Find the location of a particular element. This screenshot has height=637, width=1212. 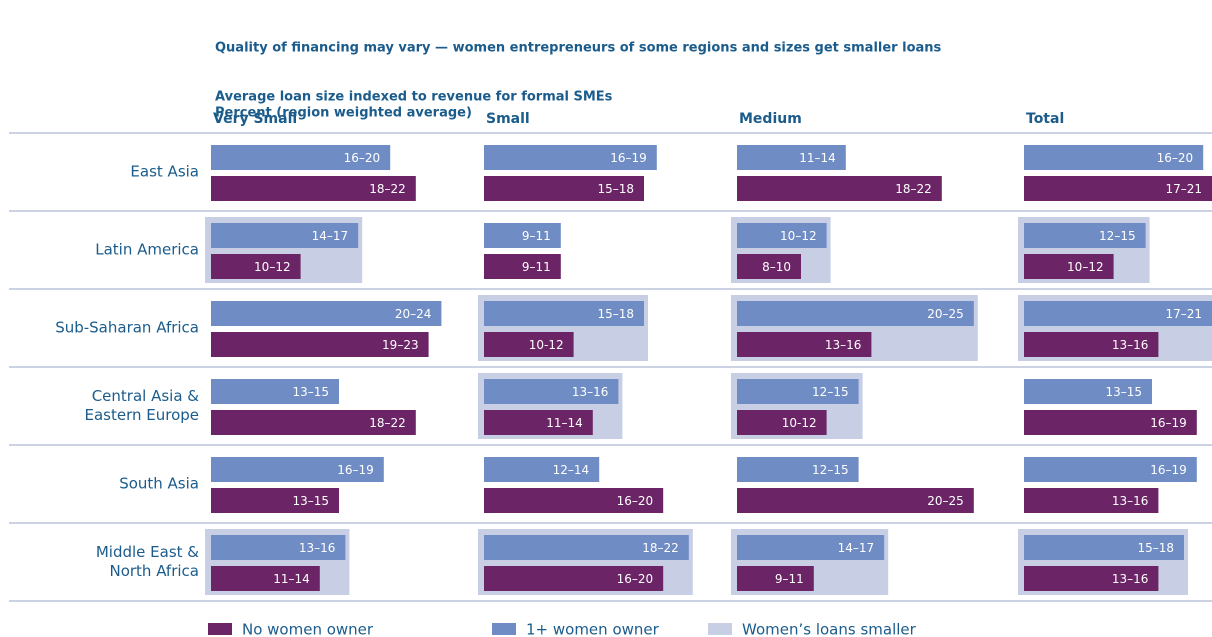

bar-label: 12–14 is located at coordinates (571, 470).